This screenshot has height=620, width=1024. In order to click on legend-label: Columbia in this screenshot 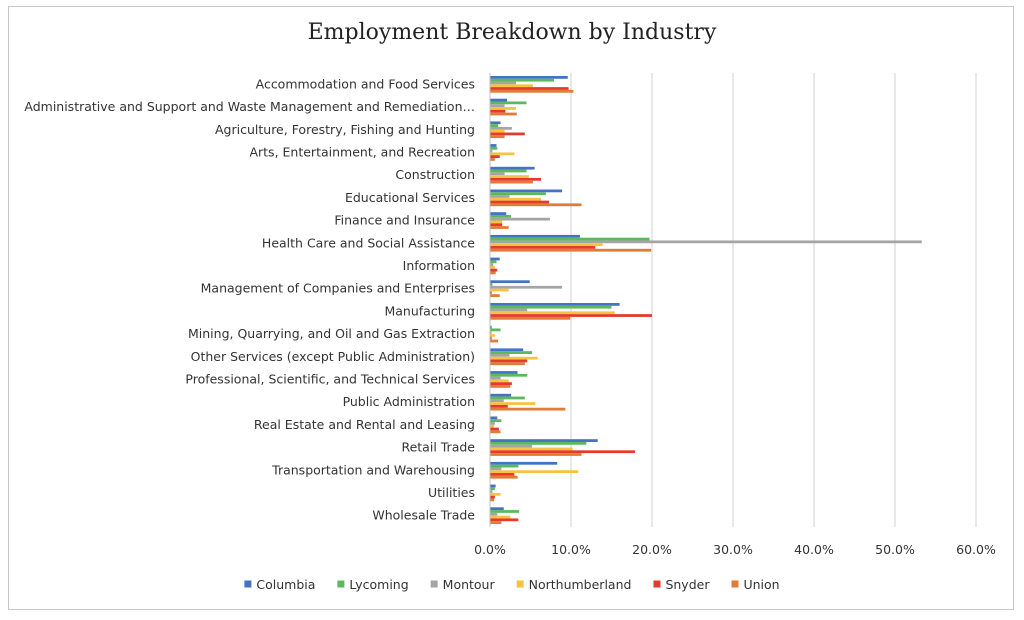, I will do `click(285, 584)`.